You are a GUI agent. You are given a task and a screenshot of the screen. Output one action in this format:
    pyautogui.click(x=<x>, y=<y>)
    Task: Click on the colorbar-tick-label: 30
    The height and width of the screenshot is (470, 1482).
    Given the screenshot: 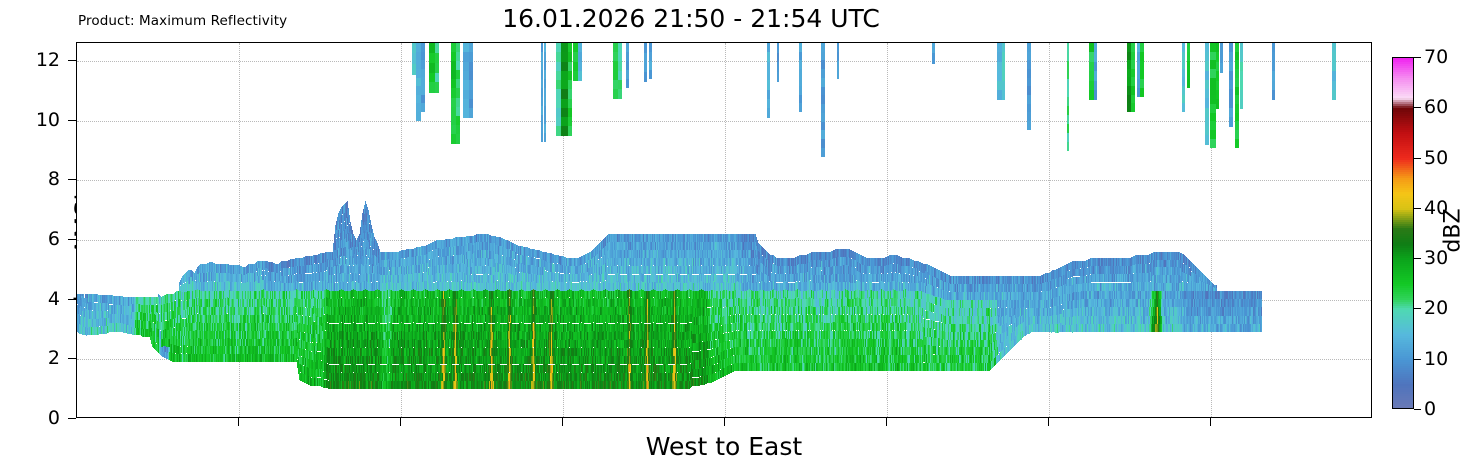 What is the action you would take?
    pyautogui.click(x=1436, y=258)
    